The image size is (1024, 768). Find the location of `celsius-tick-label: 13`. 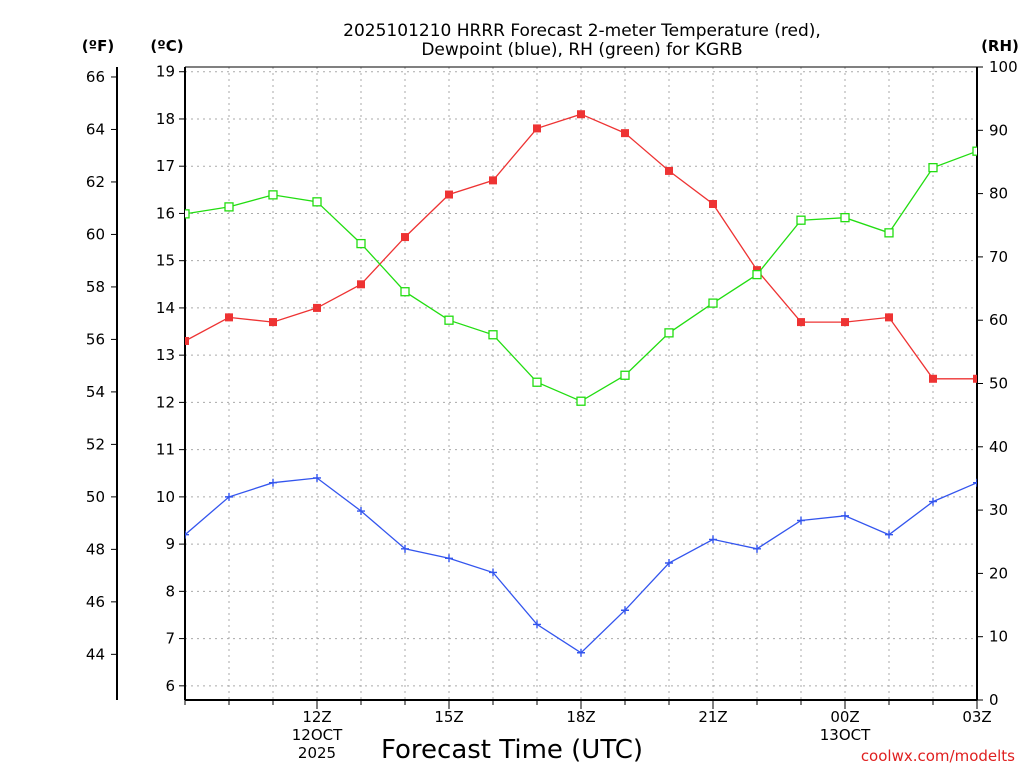

celsius-tick-label: 13 is located at coordinates (165, 355).